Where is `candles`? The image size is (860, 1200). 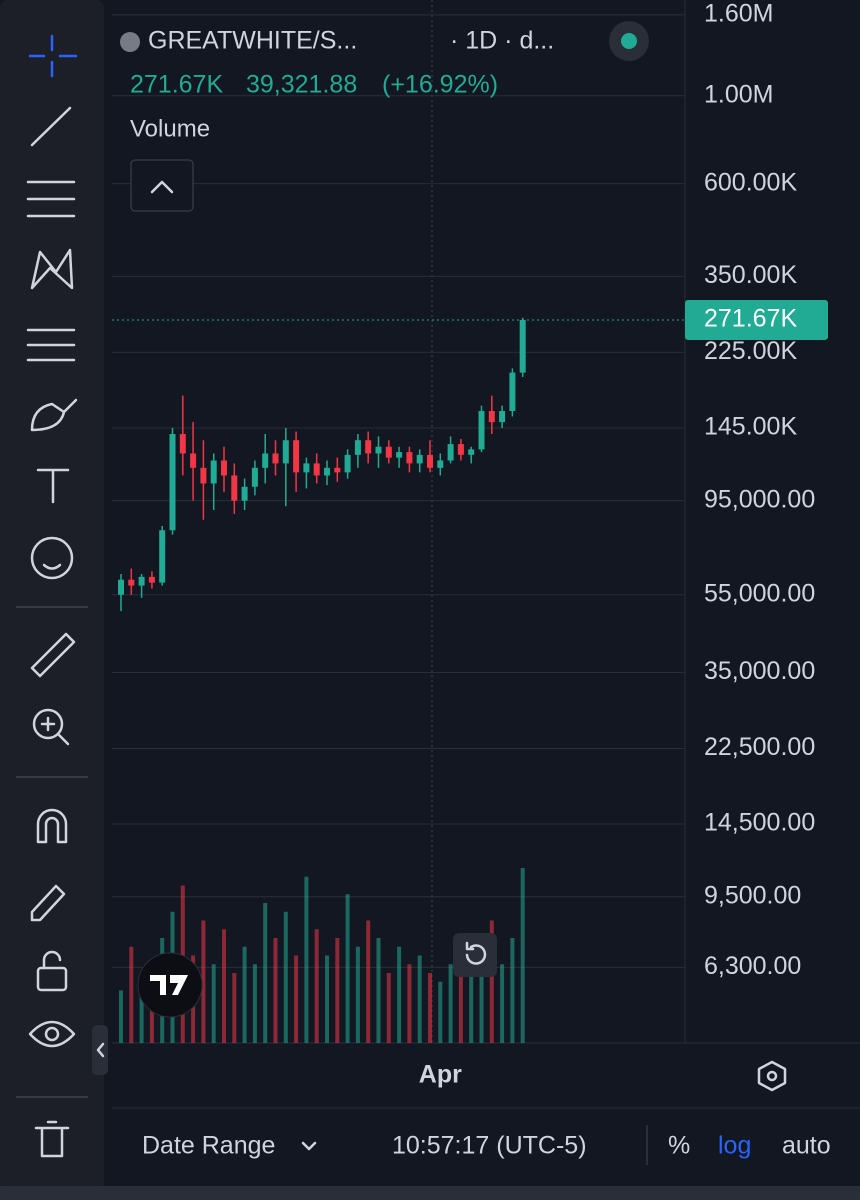
candles is located at coordinates (322, 464).